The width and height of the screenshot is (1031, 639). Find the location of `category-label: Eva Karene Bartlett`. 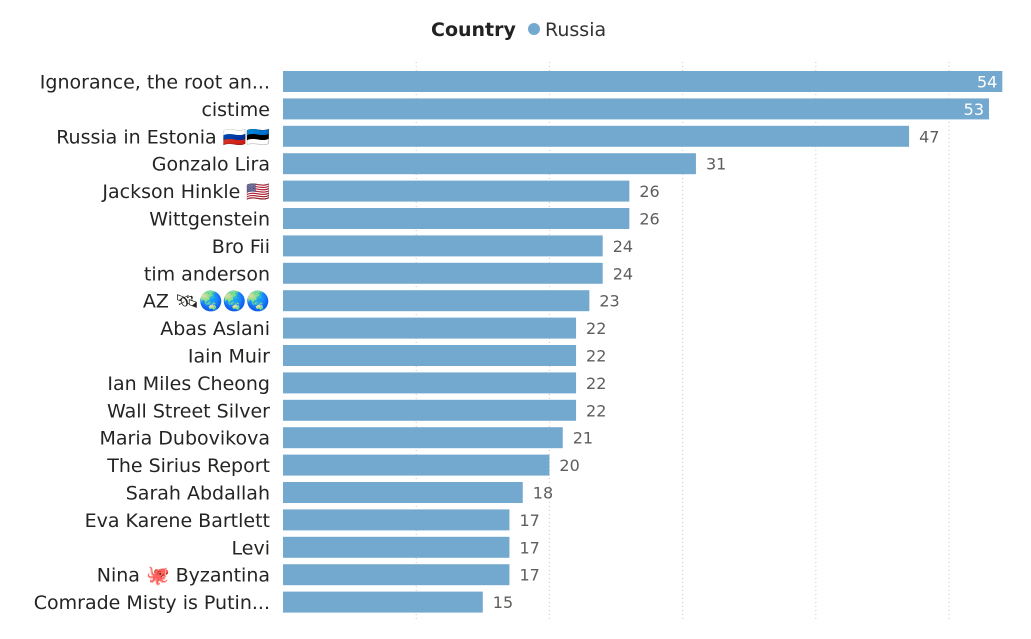

category-label: Eva Karene Bartlett is located at coordinates (177, 521).